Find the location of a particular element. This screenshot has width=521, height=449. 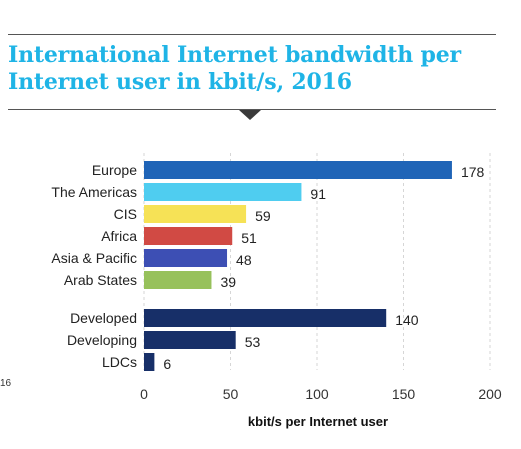

value-label: 59 is located at coordinates (263, 216).